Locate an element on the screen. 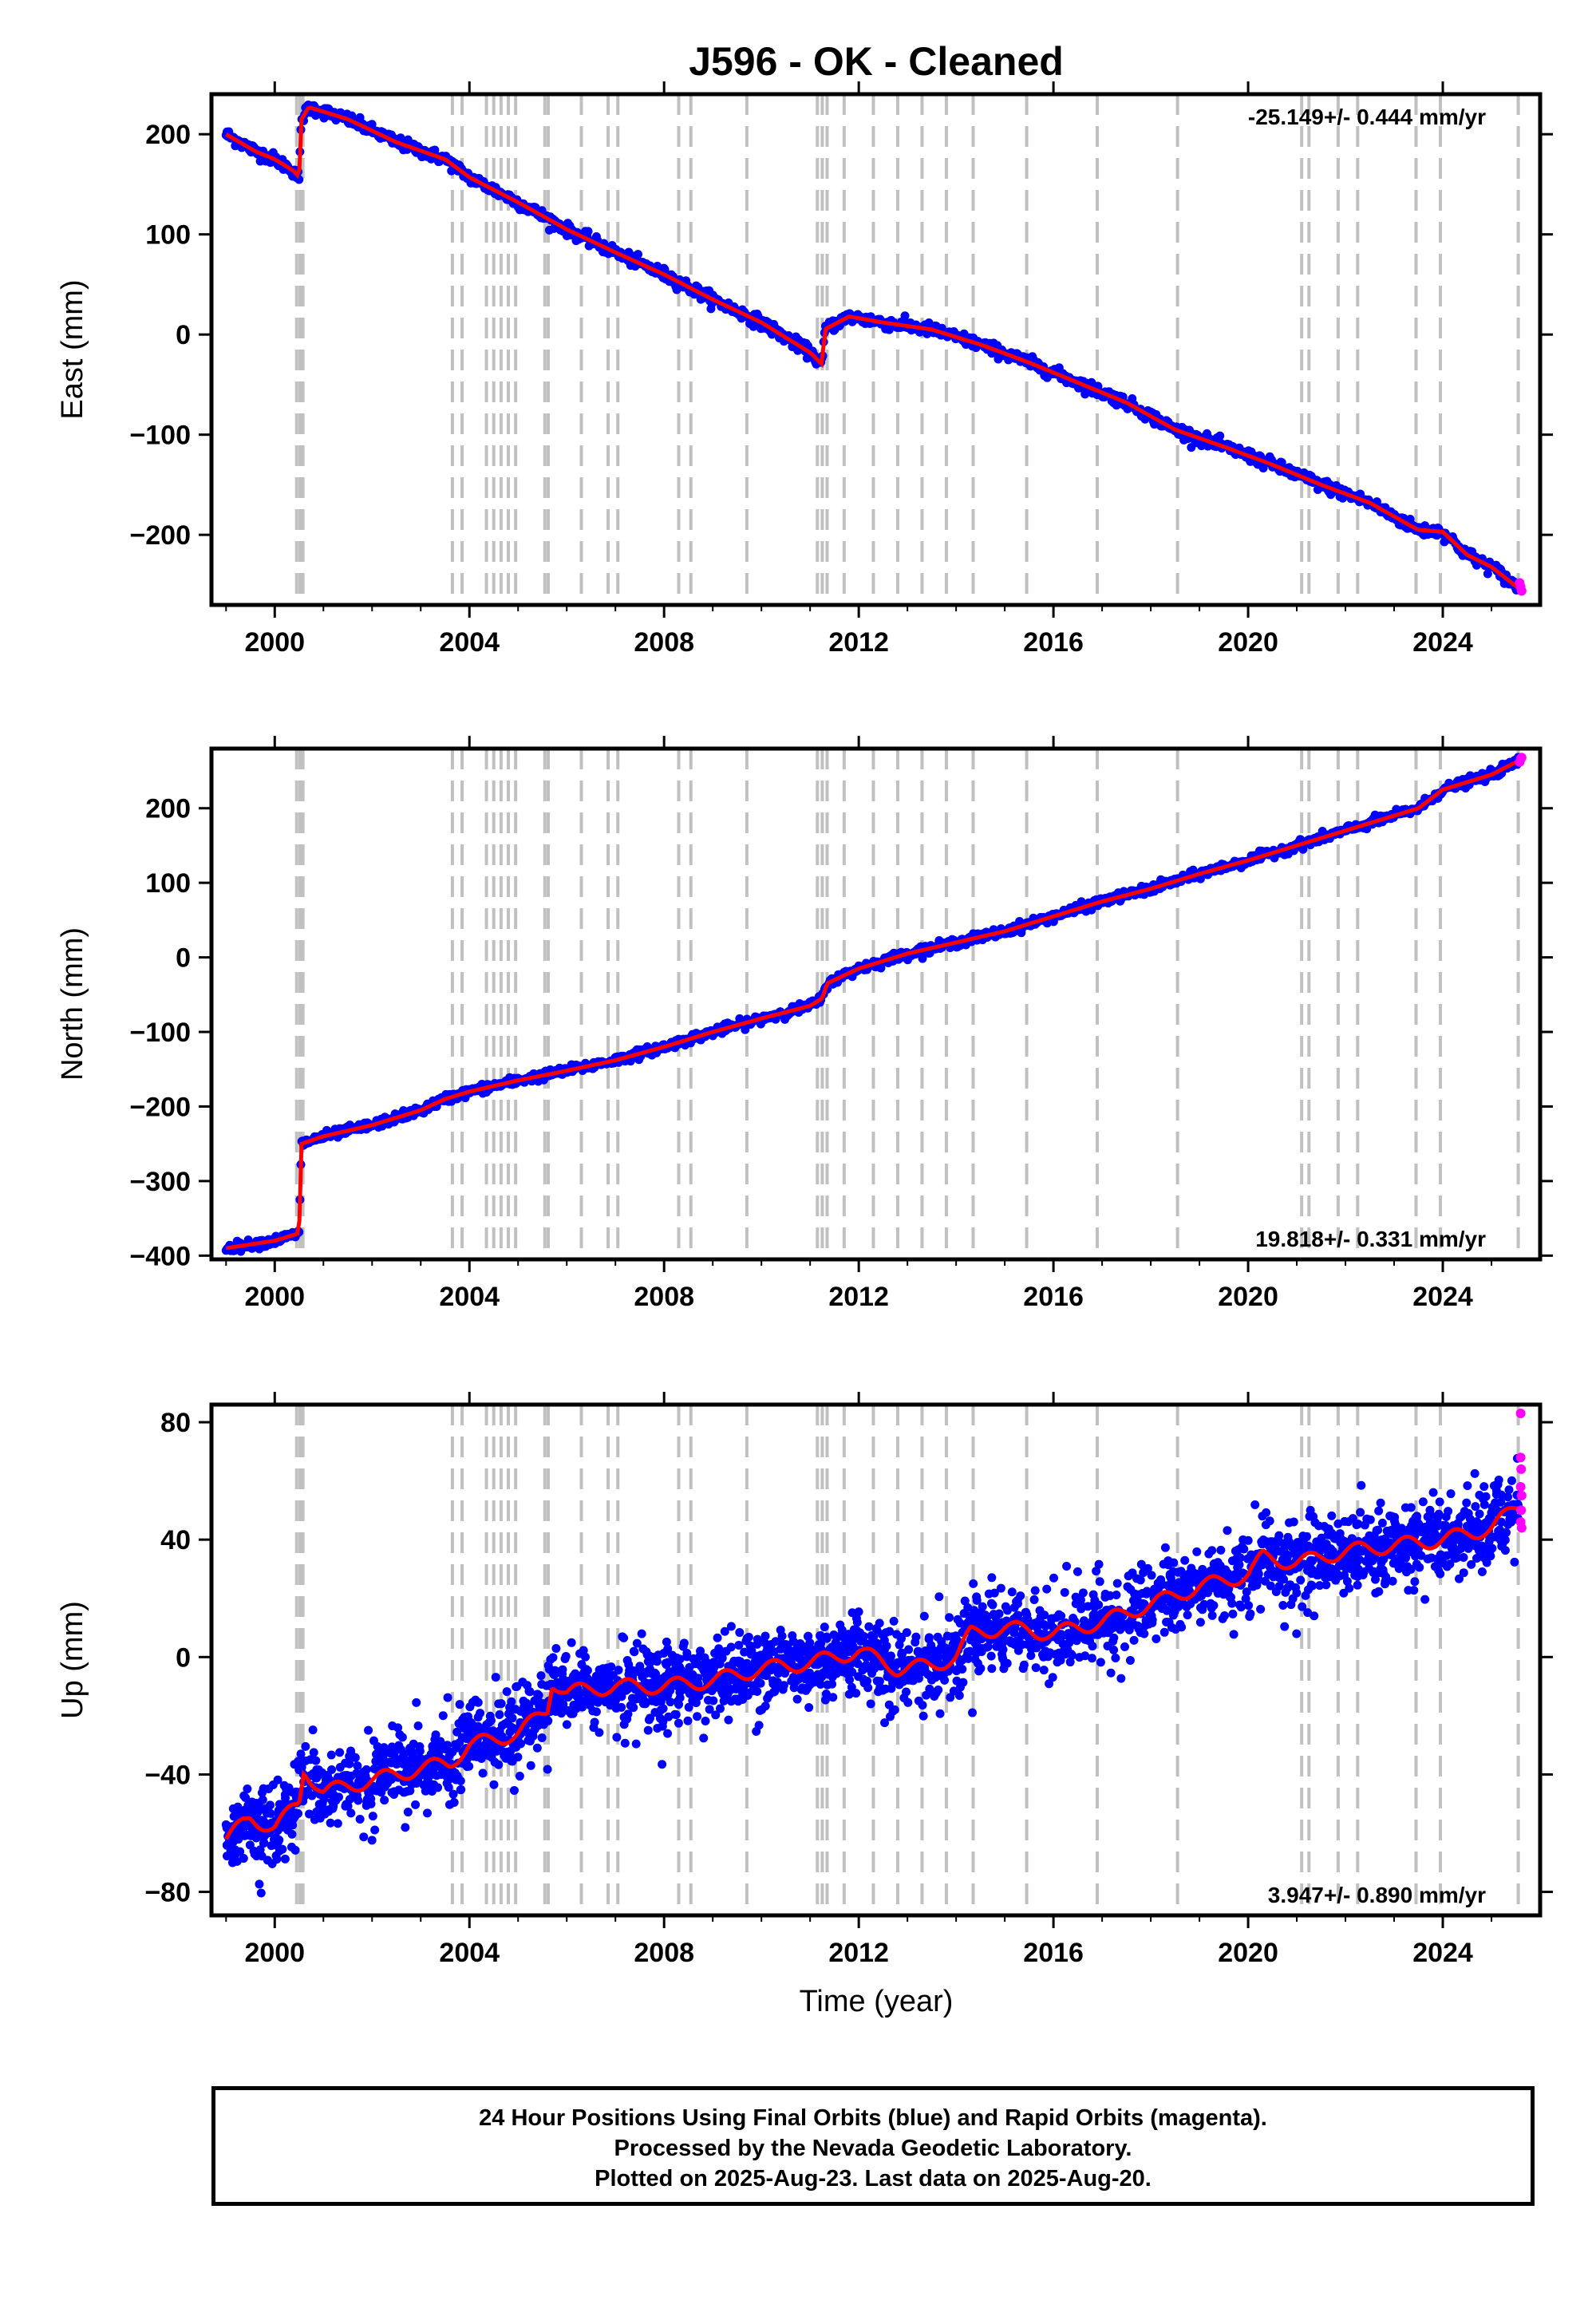 The width and height of the screenshot is (1596, 2316). y-tick-label: 200 is located at coordinates (168, 809).